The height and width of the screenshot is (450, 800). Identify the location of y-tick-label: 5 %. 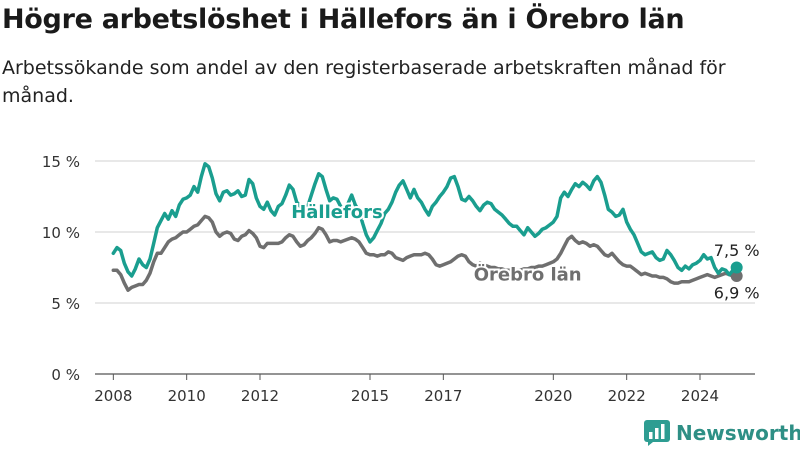
(65, 304).